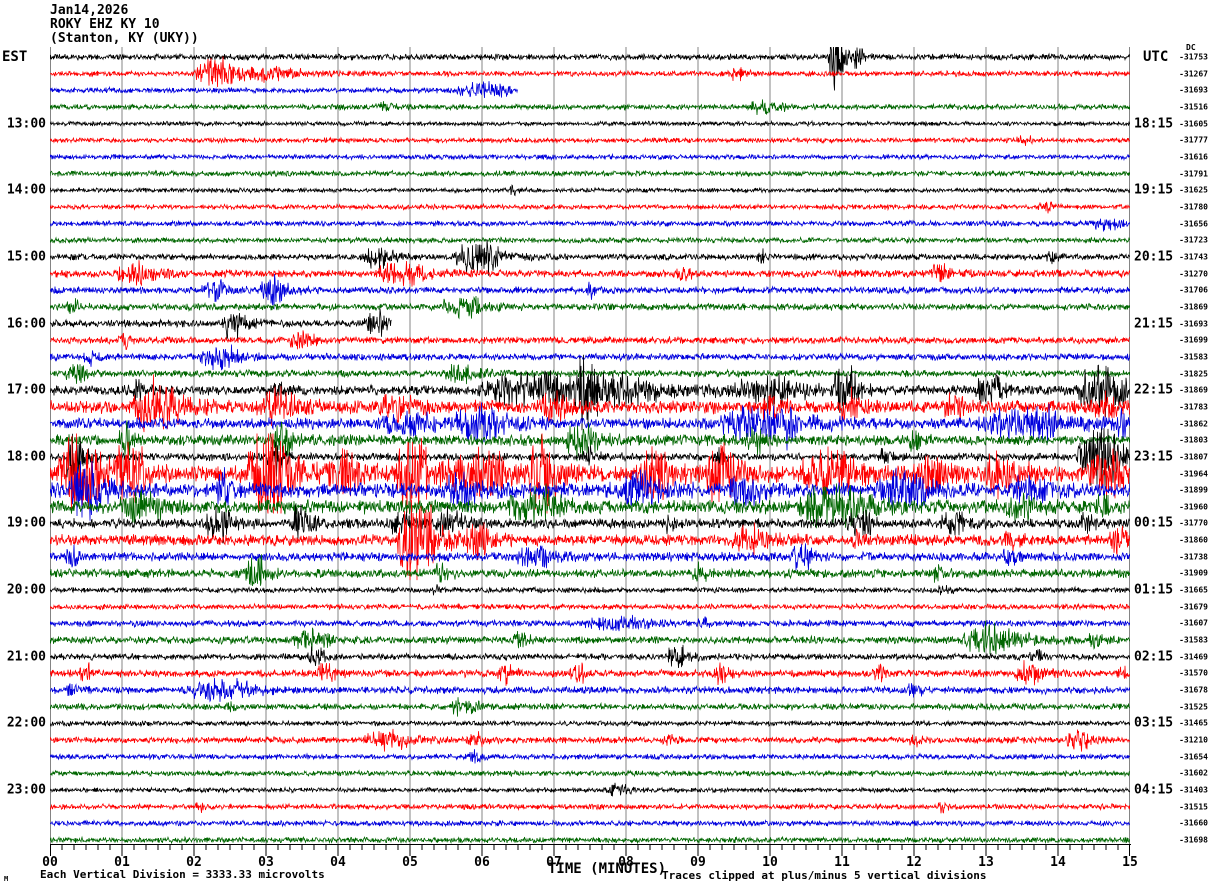  What do you see at coordinates (1154, 390) in the screenshot?
I see `utc-hour-label: 22:15` at bounding box center [1154, 390].